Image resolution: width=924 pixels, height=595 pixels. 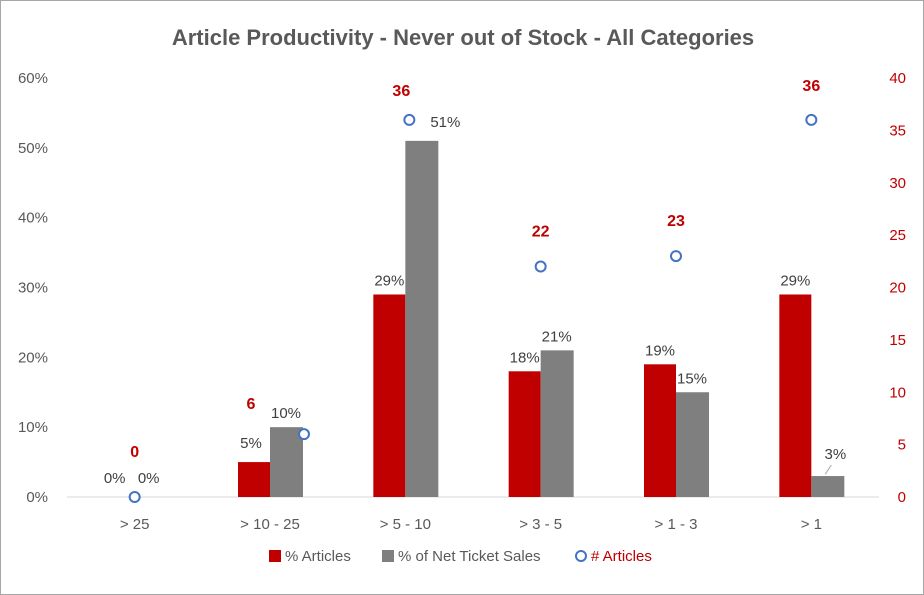 What do you see at coordinates (897, 183) in the screenshot?
I see `y-right-tick-label: 30` at bounding box center [897, 183].